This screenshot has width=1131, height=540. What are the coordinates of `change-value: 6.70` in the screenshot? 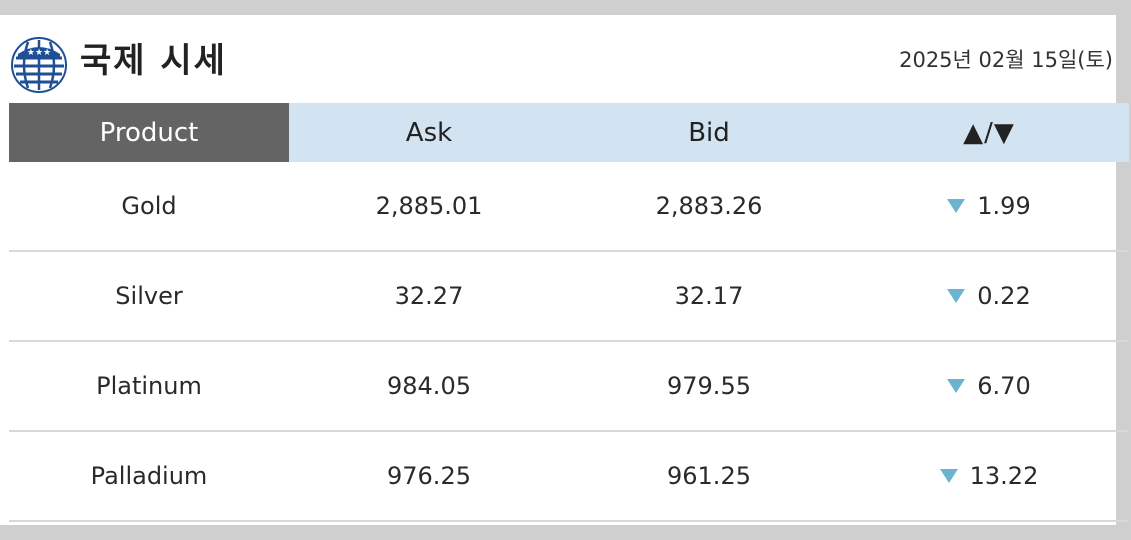 It's located at (1004, 386).